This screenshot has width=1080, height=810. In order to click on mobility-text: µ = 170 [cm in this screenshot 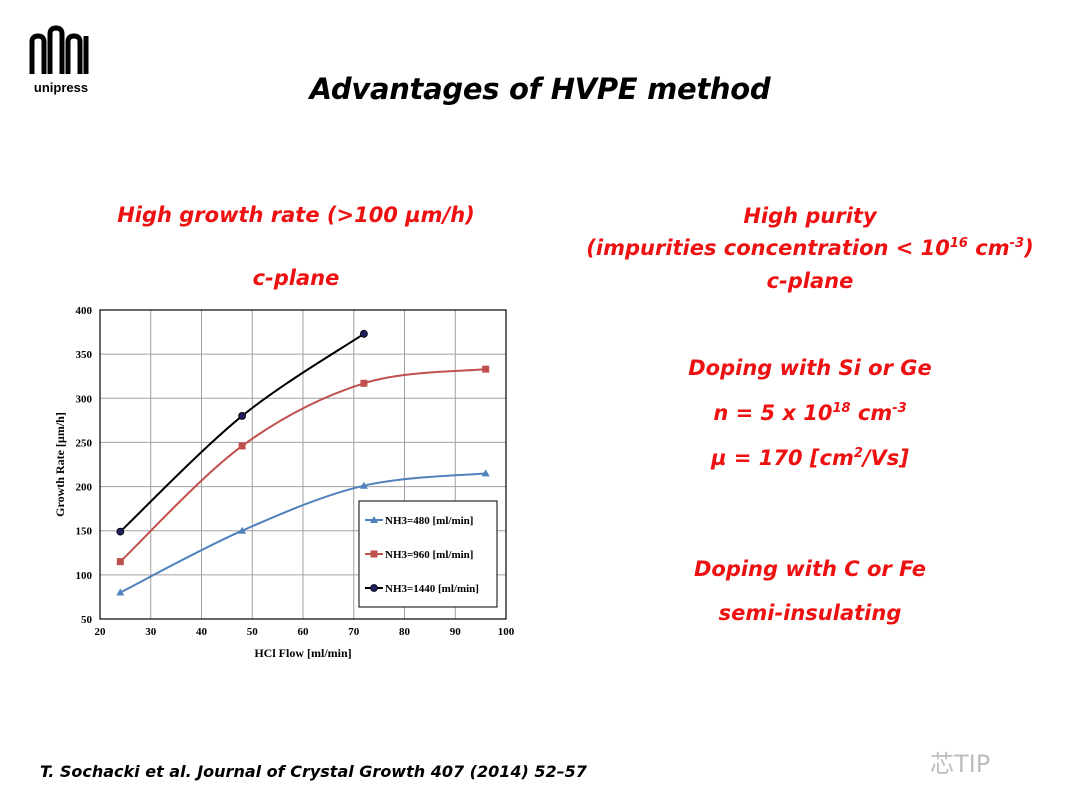, I will do `click(782, 458)`.